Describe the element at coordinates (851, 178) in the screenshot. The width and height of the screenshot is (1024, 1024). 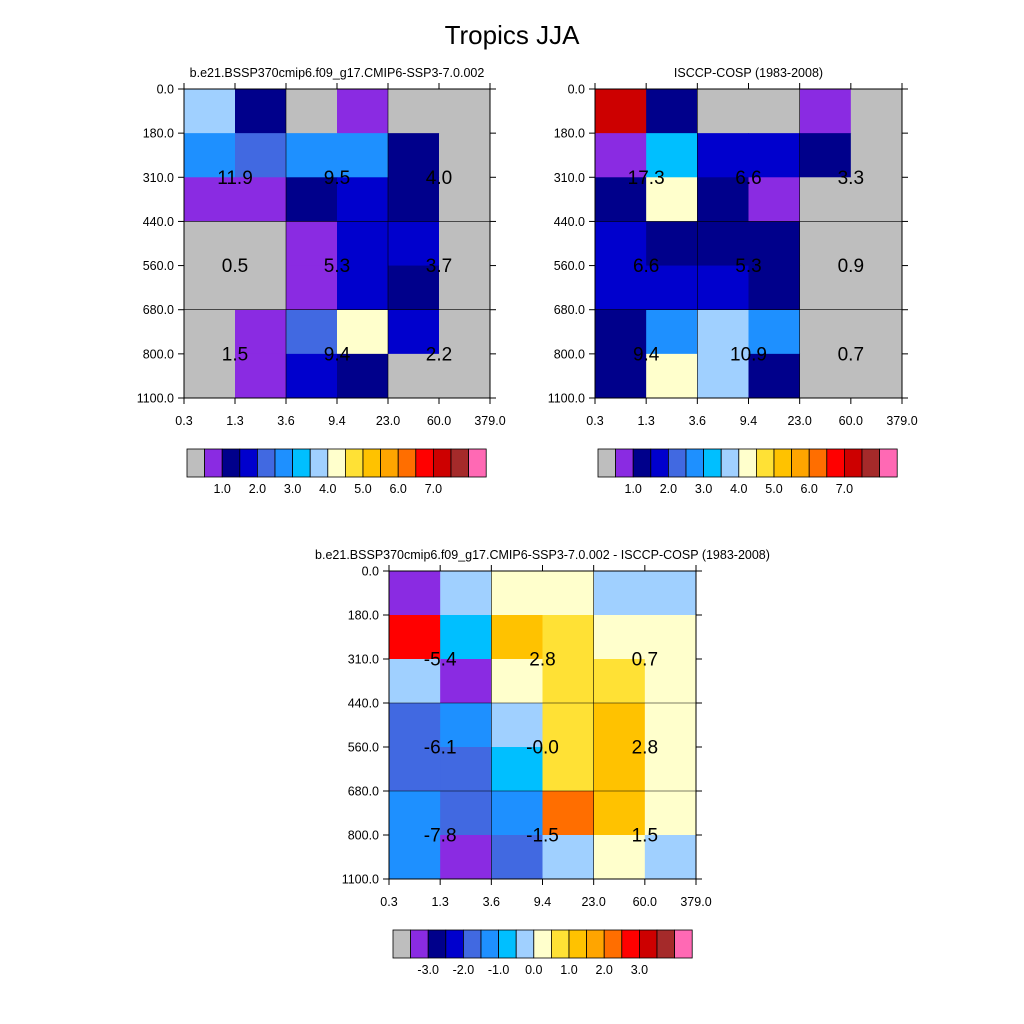
I see `cell-value-label: 3.3` at that location.